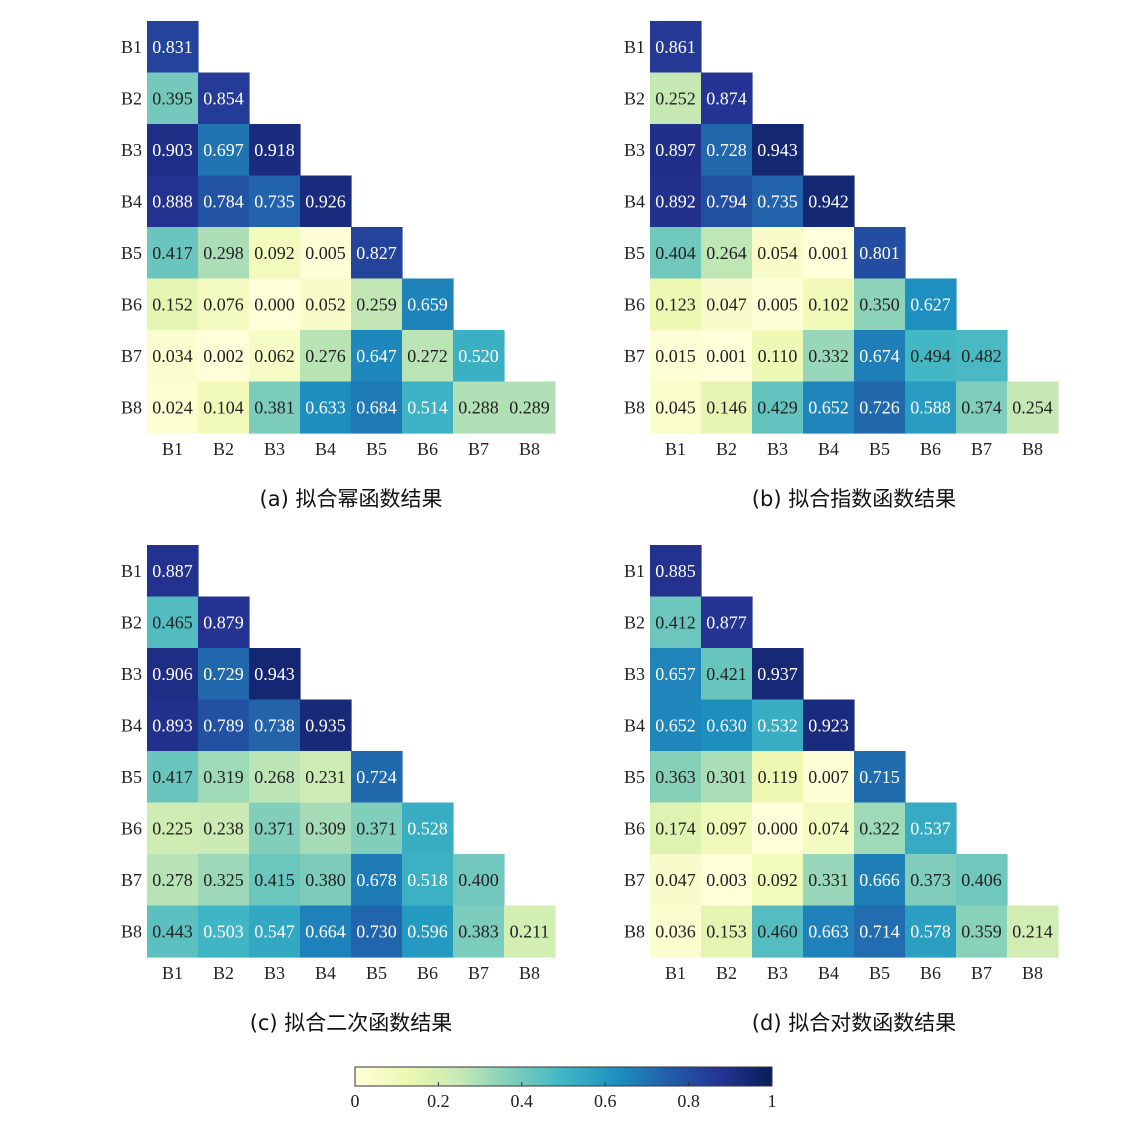 This screenshot has width=1137, height=1121. Describe the element at coordinates (688, 1101) in the screenshot. I see `colorbar-tick-label: 0.8` at that location.